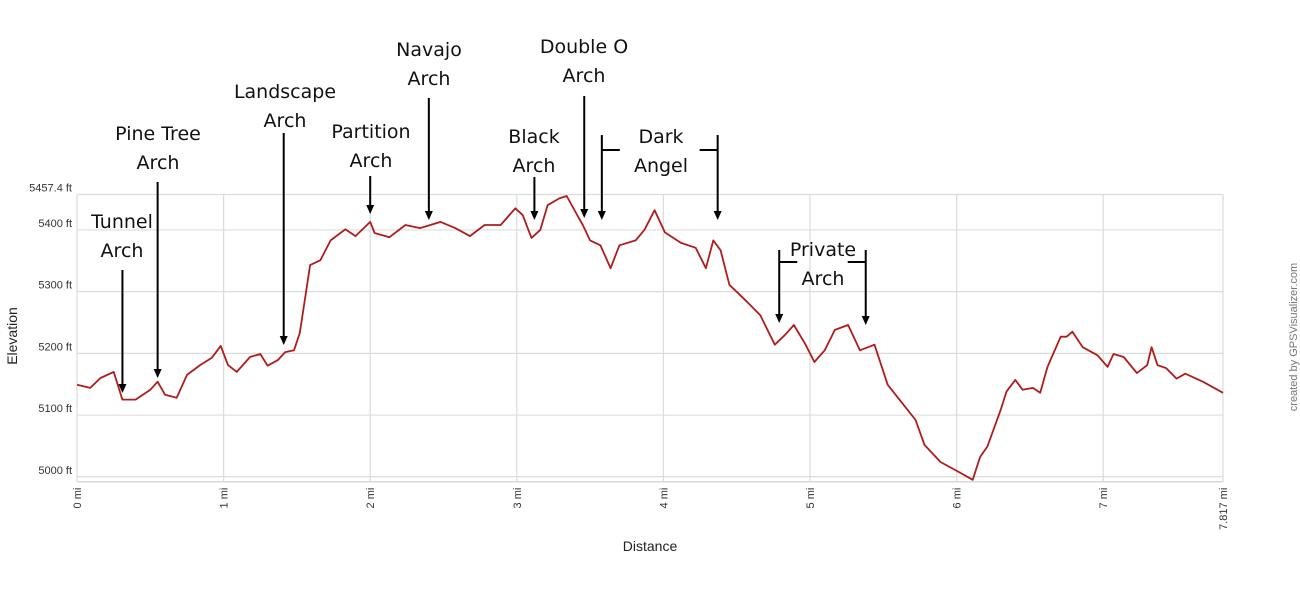 Image resolution: width=1300 pixels, height=592 pixels. Describe the element at coordinates (584, 47) in the screenshot. I see `annotation-label-line: Double O` at that location.